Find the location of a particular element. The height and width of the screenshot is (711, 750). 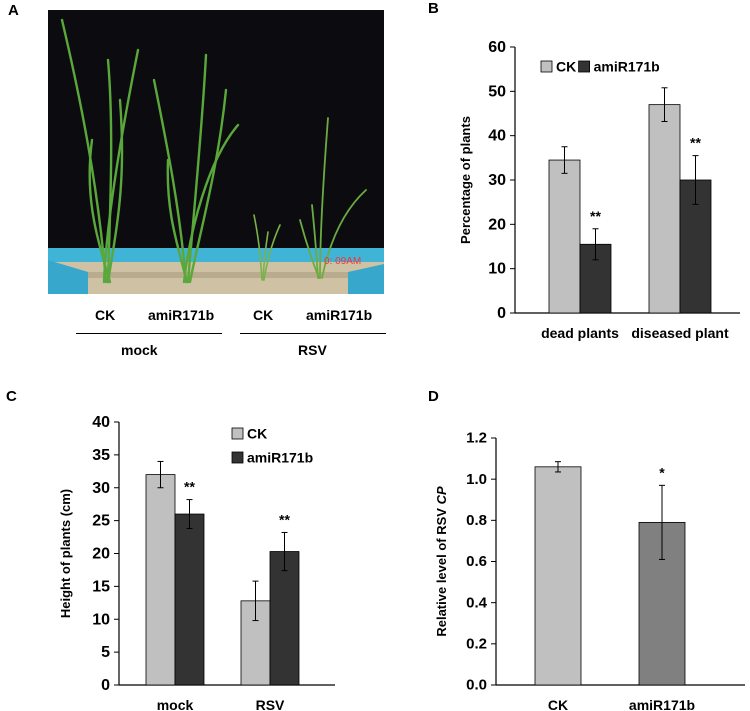

x-tick-label: CK is located at coordinates (558, 704).